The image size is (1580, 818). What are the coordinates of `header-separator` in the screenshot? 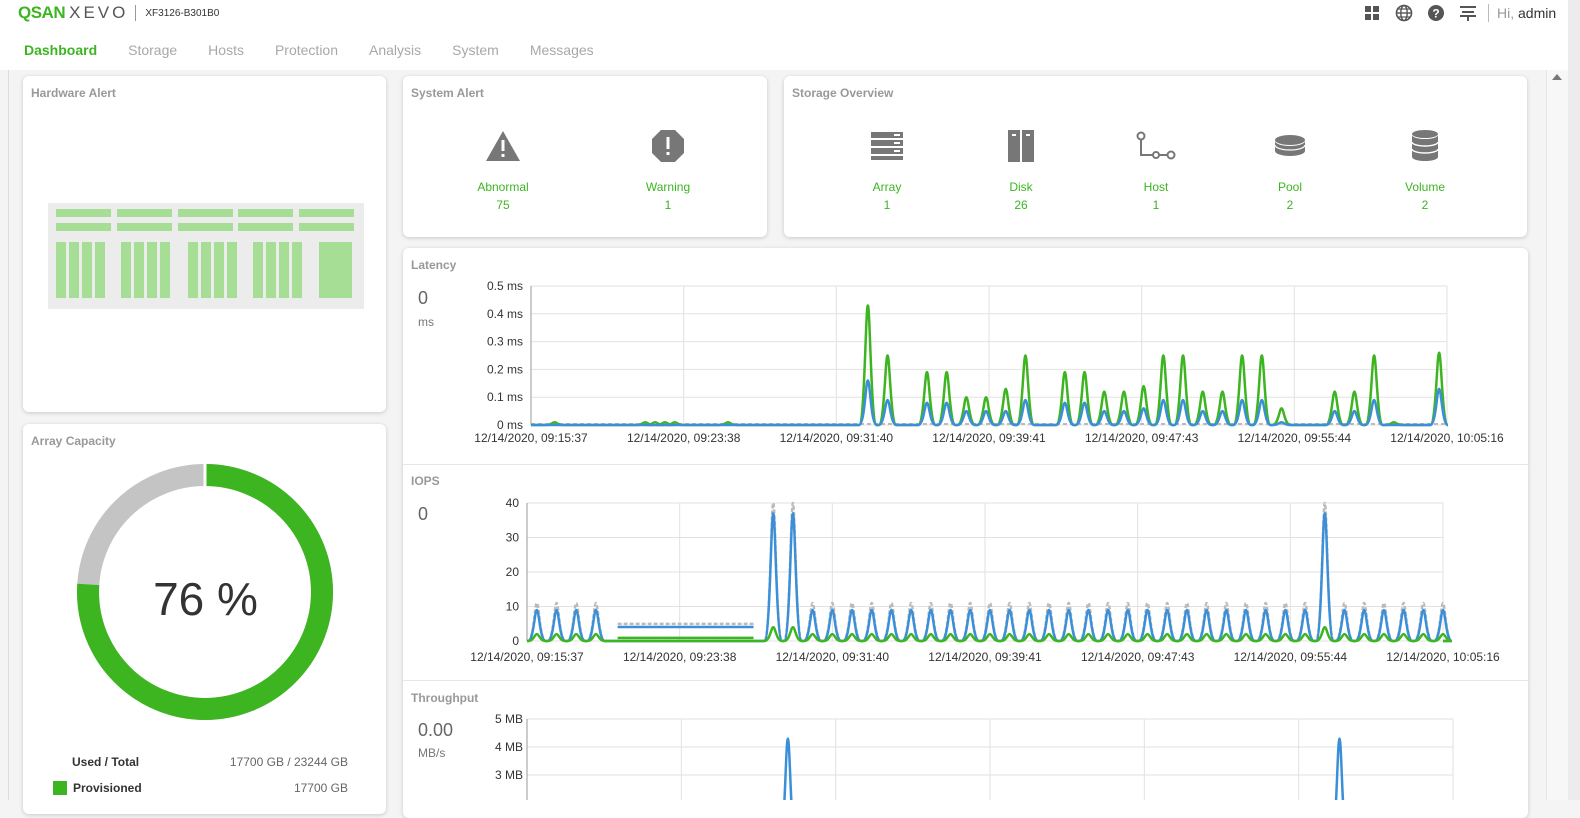 It's located at (1488, 13).